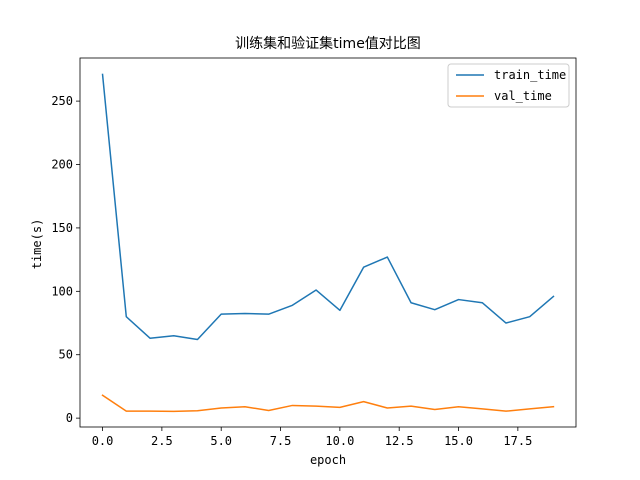 The height and width of the screenshot is (480, 640). Describe the element at coordinates (66, 355) in the screenshot. I see `y-tick-label: 50` at that location.